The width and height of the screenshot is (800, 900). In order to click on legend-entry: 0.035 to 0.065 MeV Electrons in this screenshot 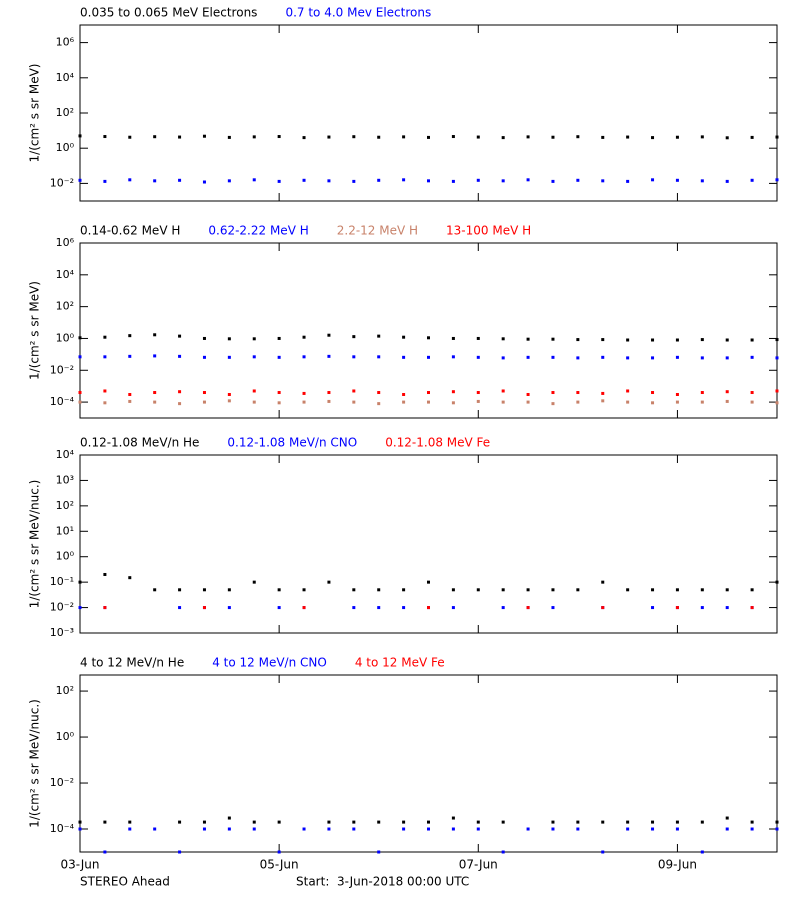, I will do `click(168, 13)`.